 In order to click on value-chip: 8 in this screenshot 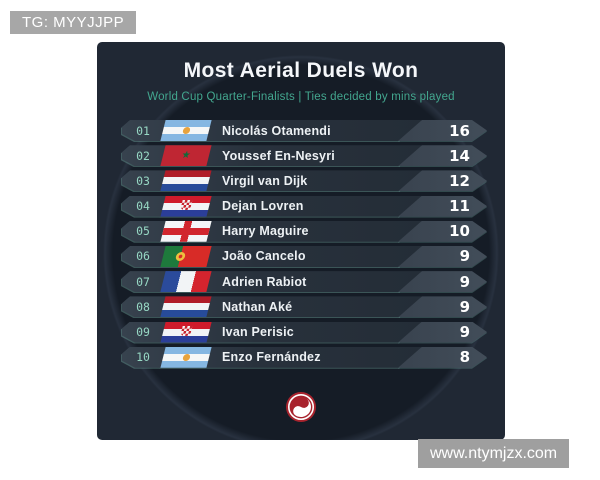, I will do `click(442, 357)`.